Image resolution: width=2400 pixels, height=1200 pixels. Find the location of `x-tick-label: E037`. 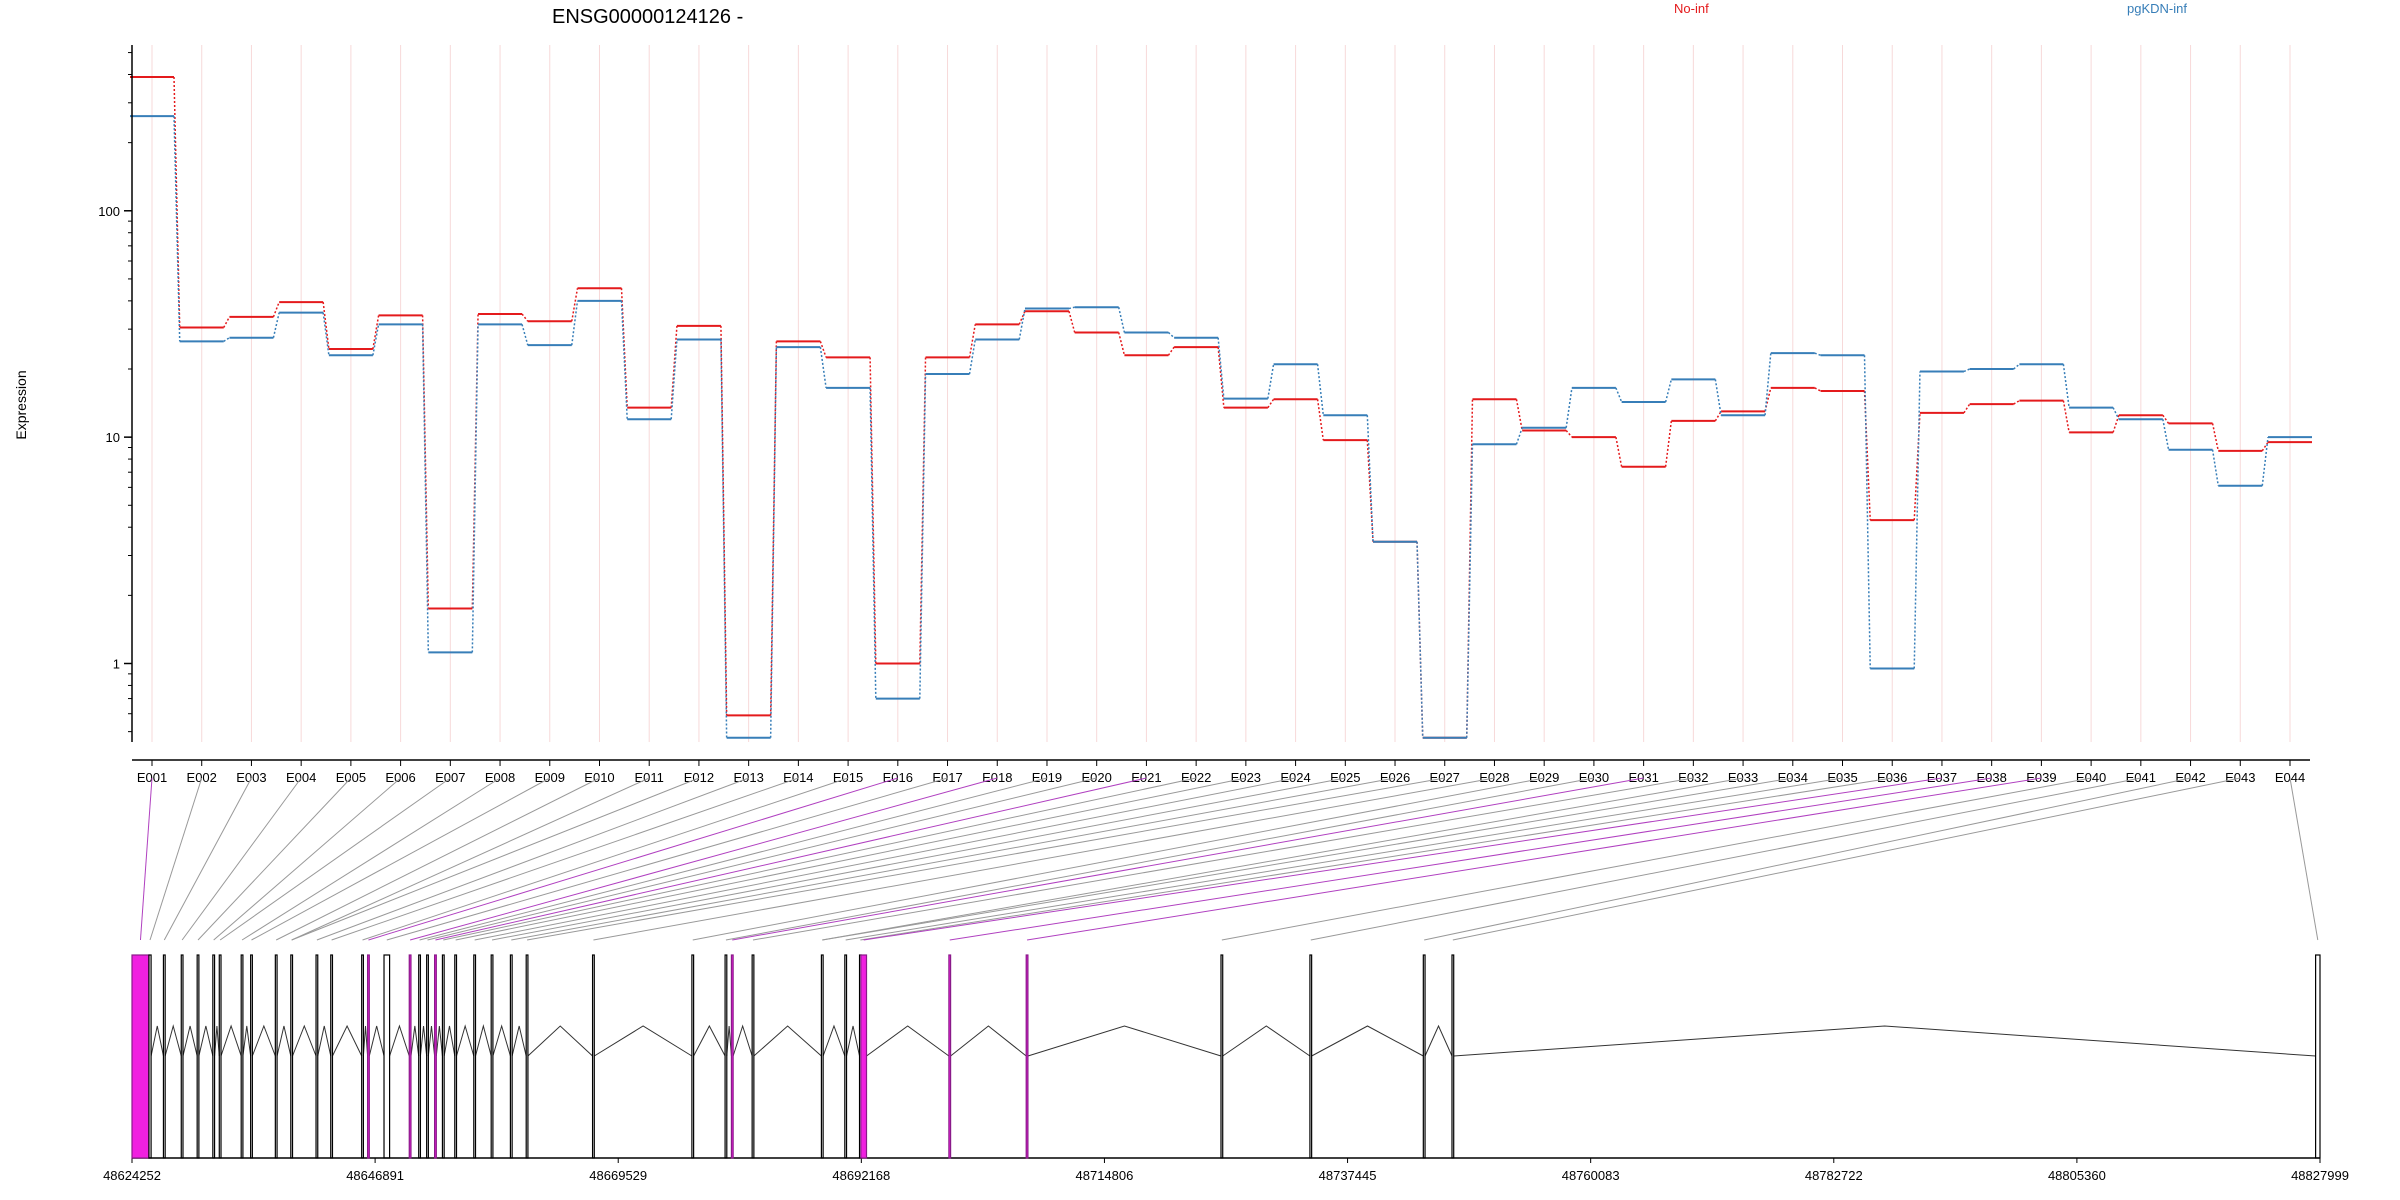

x-tick-label: E037 is located at coordinates (1942, 777).